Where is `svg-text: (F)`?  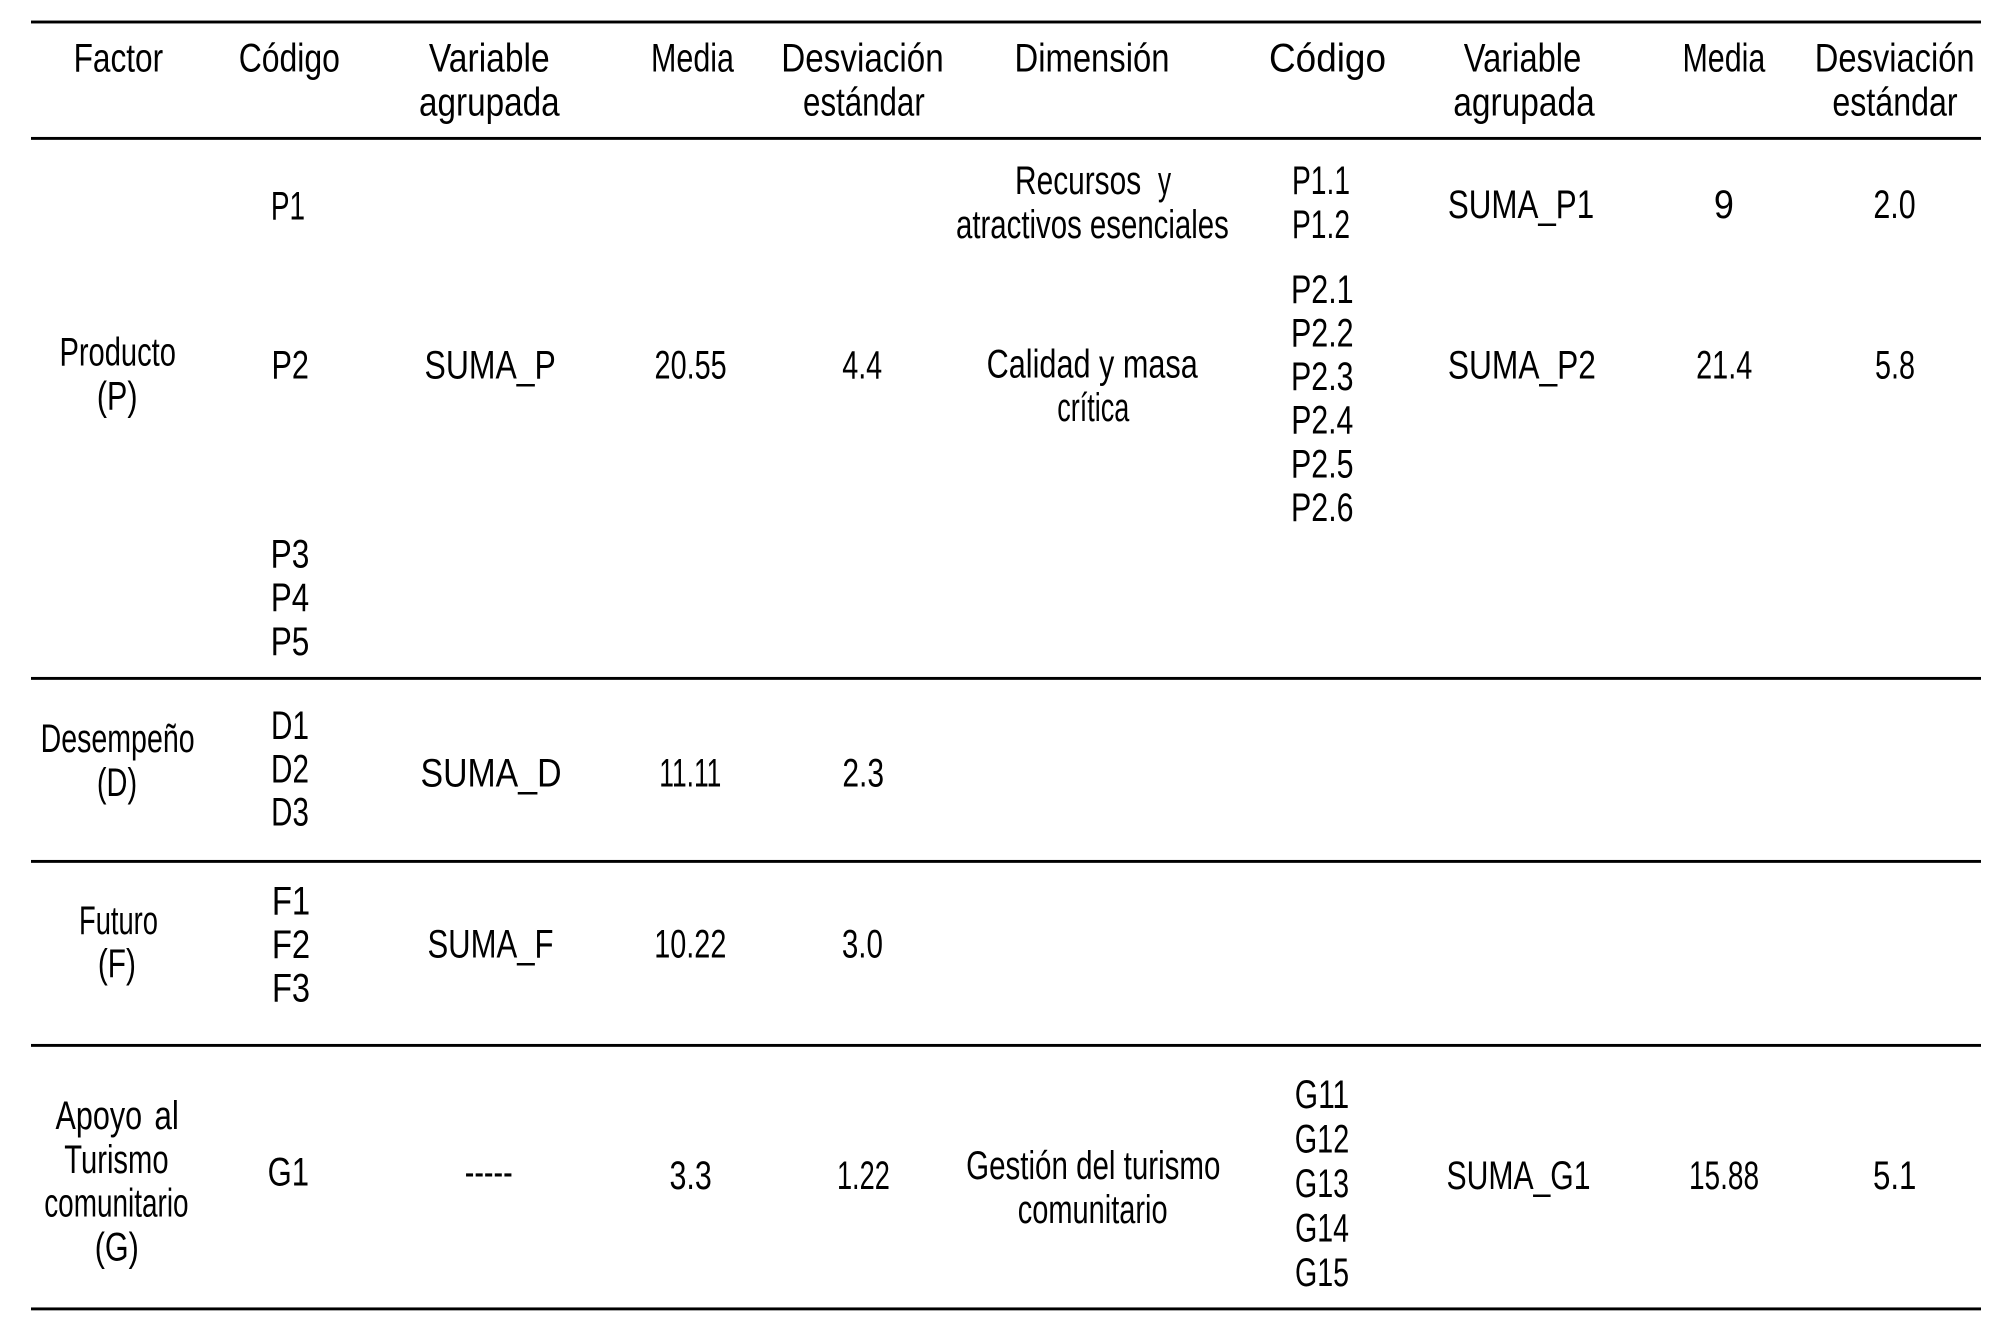 svg-text: (F) is located at coordinates (117, 964).